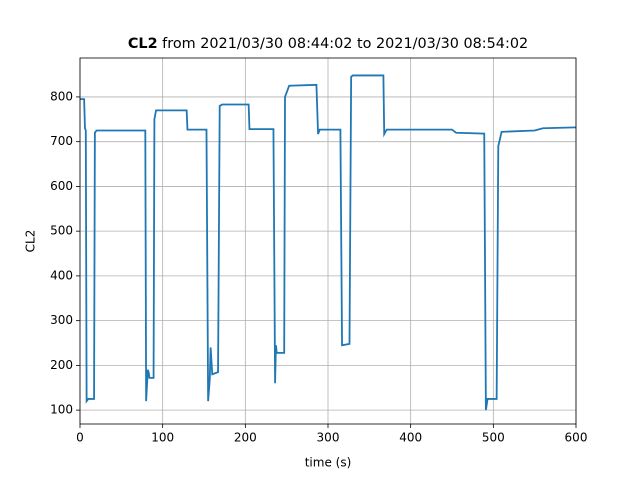 Image resolution: width=640 pixels, height=484 pixels. What do you see at coordinates (80, 438) in the screenshot?
I see `x-tick-label: 0` at bounding box center [80, 438].